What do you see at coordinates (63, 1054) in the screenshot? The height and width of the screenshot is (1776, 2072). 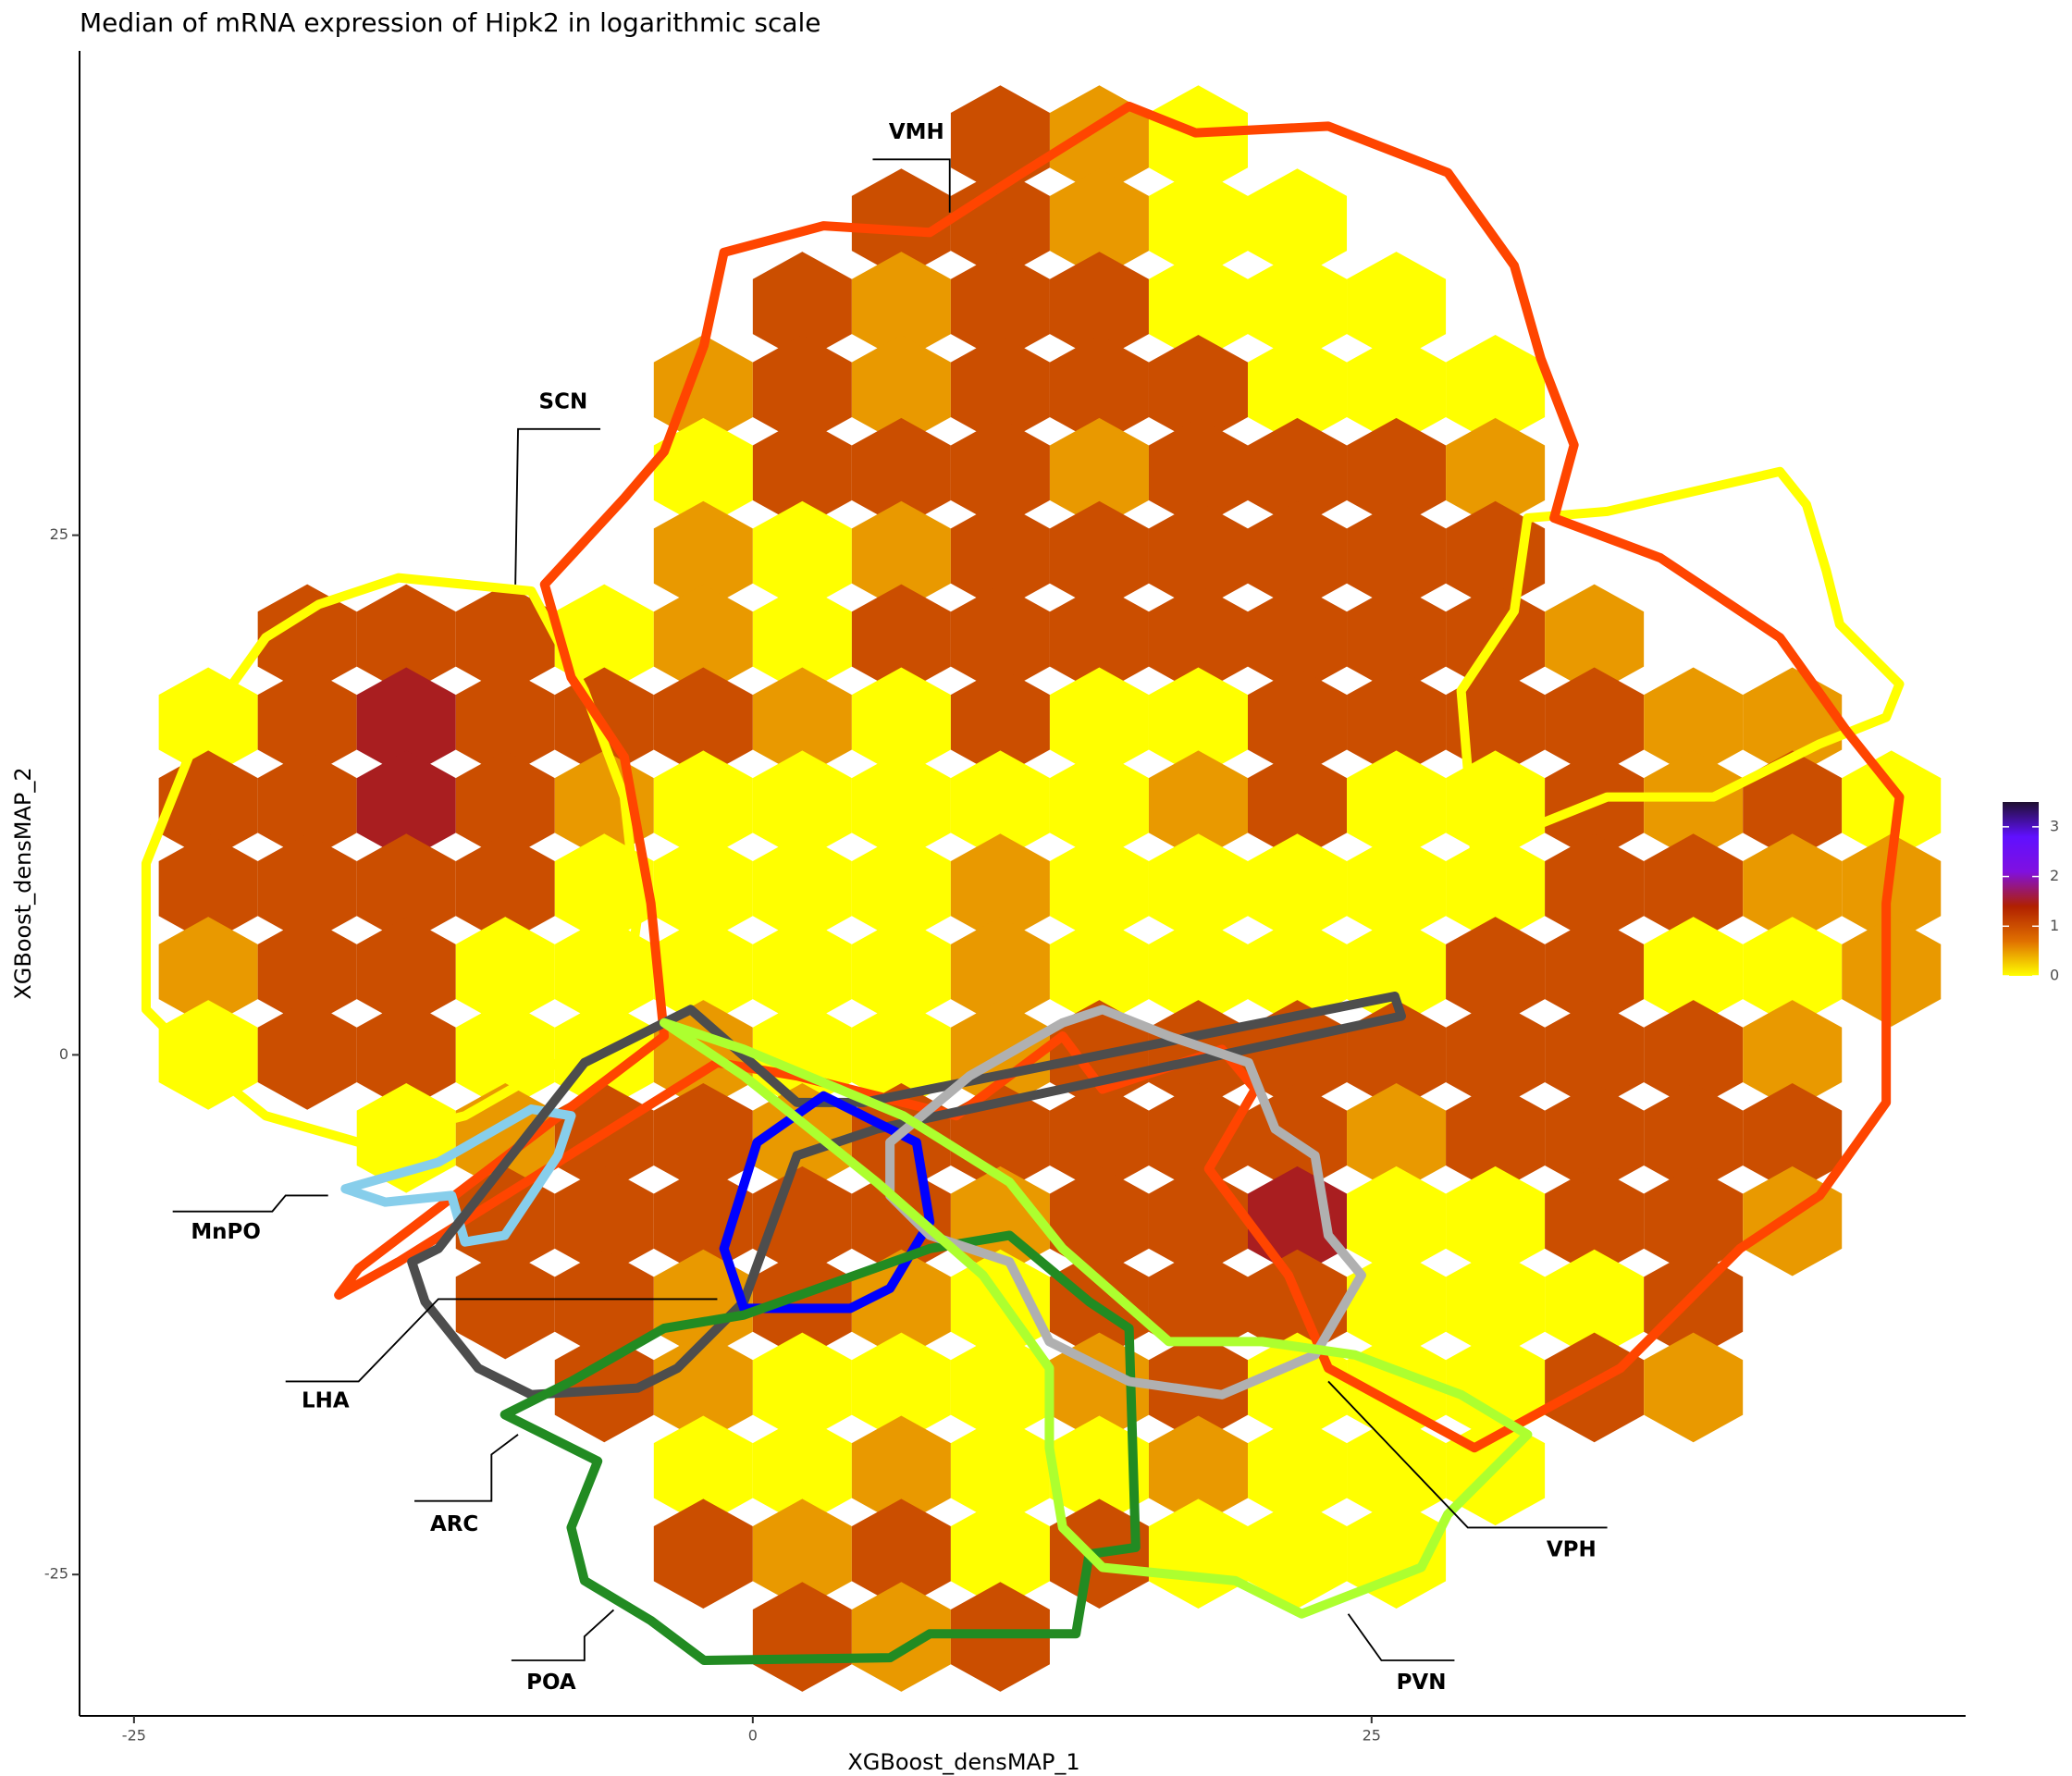 I see `y-tick-label: 0` at bounding box center [63, 1054].